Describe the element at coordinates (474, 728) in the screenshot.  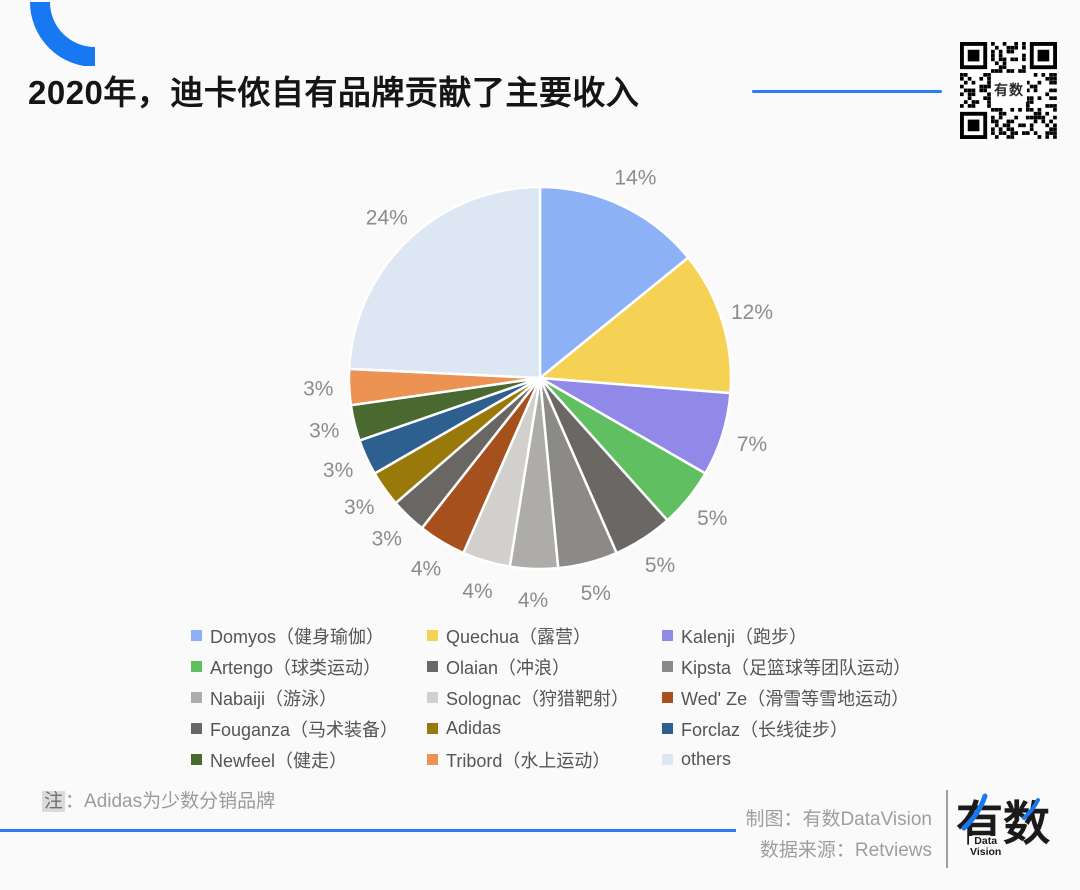
I see `legend-label: Adidas` at that location.